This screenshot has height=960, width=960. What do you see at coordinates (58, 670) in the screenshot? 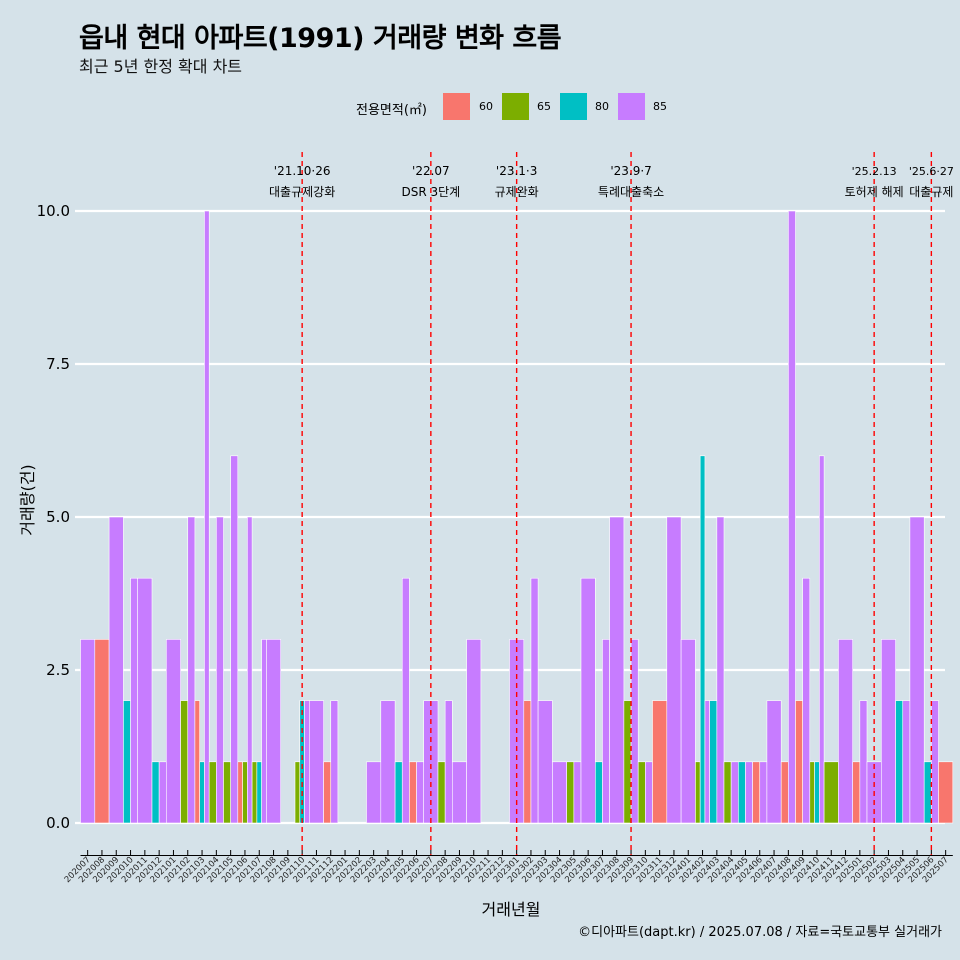
I see `y-tick-label: 2.5` at bounding box center [58, 670].